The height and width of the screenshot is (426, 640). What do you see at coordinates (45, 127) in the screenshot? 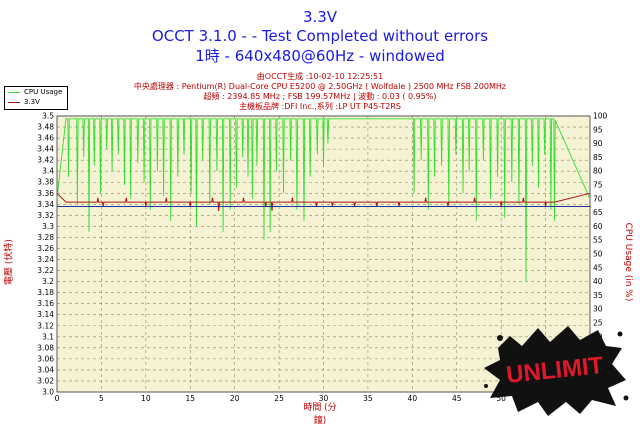
I see `y-tick-label: 3.48` at bounding box center [45, 127].